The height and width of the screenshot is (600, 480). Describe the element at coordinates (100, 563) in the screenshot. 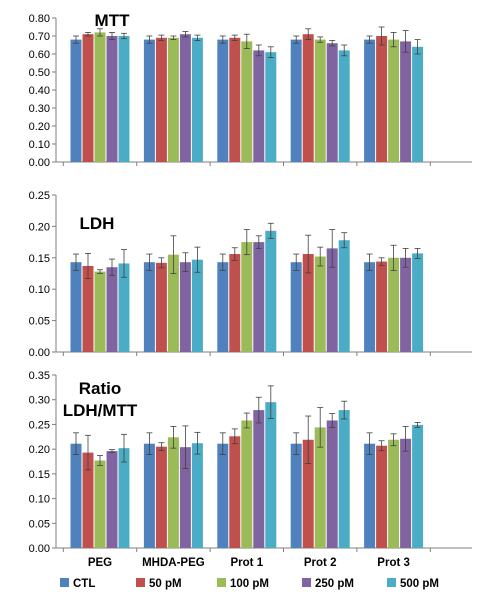

I see `category-label: PEG` at that location.